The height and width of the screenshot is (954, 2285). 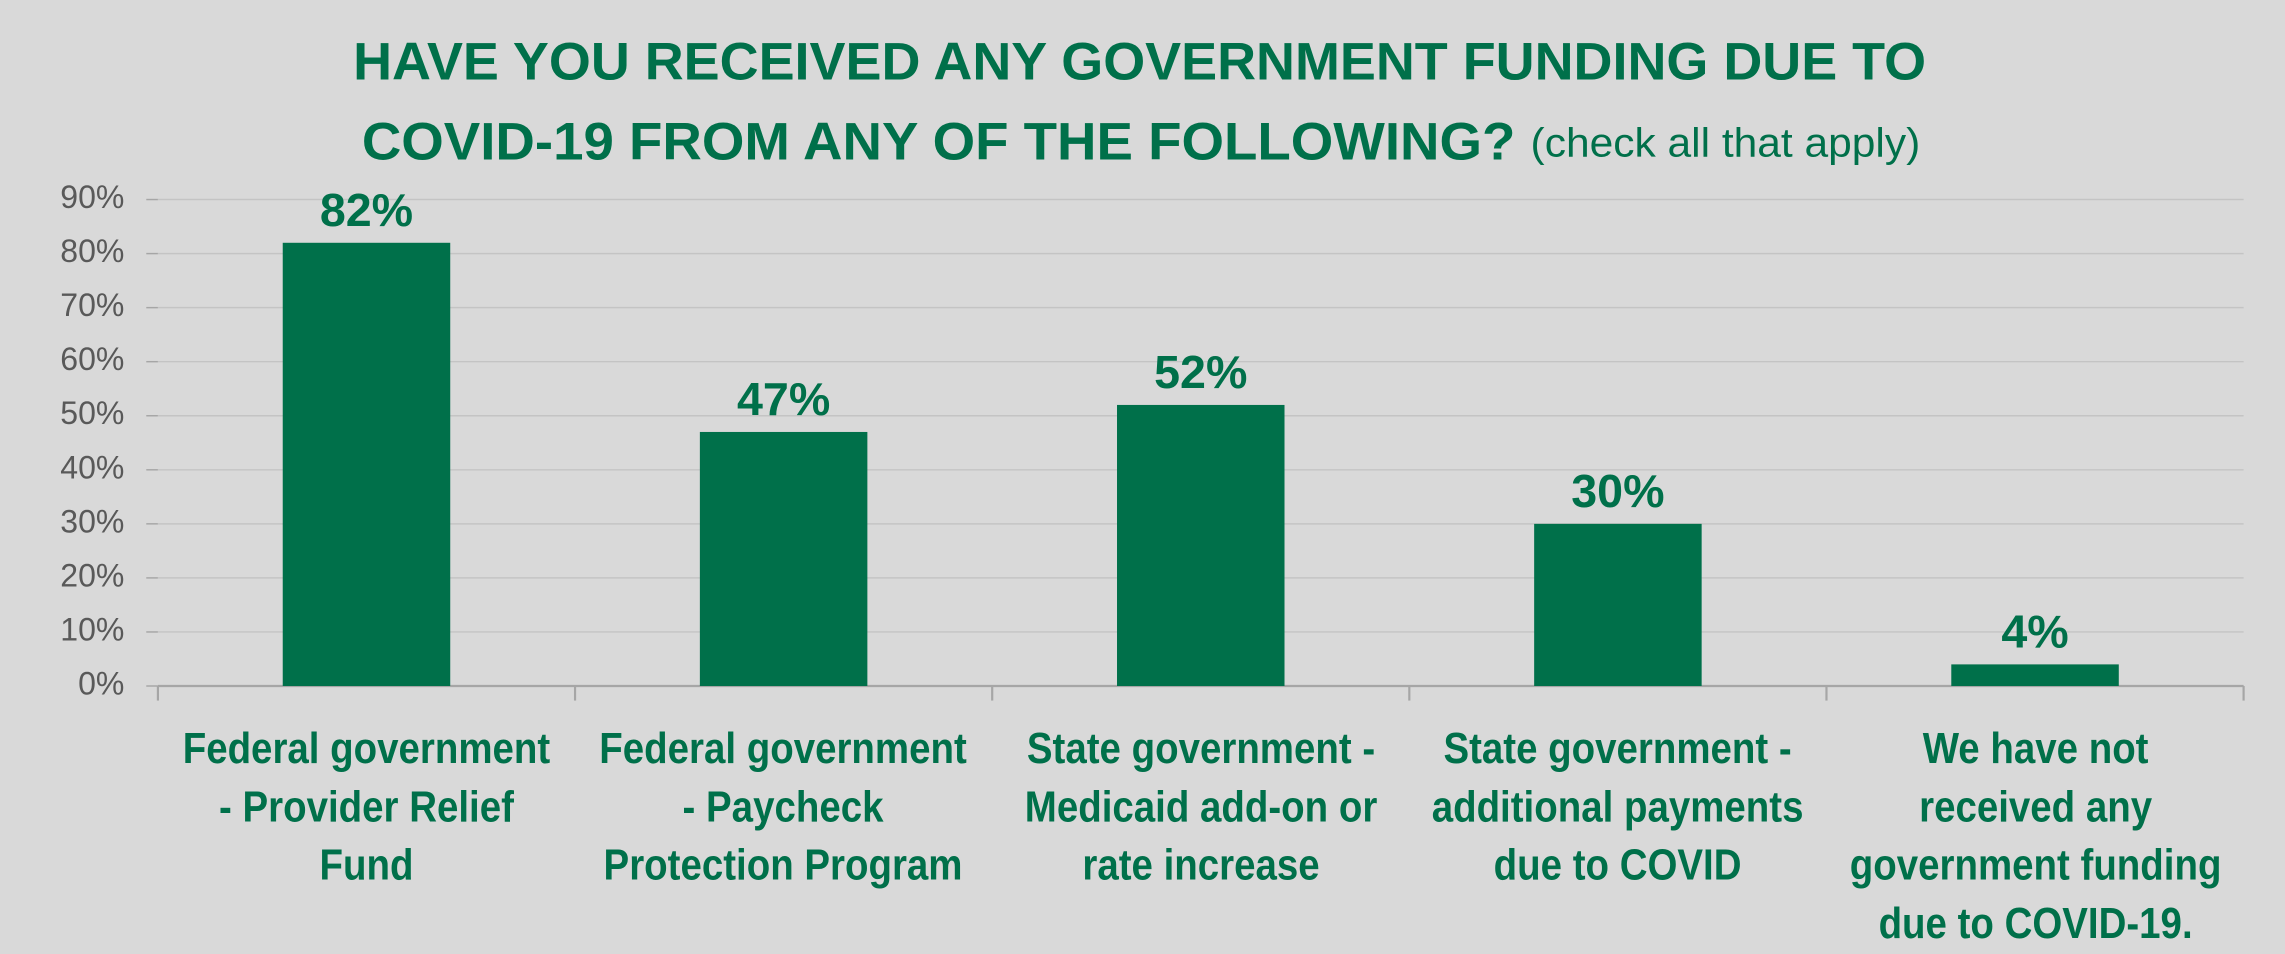 What do you see at coordinates (366, 210) in the screenshot?
I see `value-label: 82%` at bounding box center [366, 210].